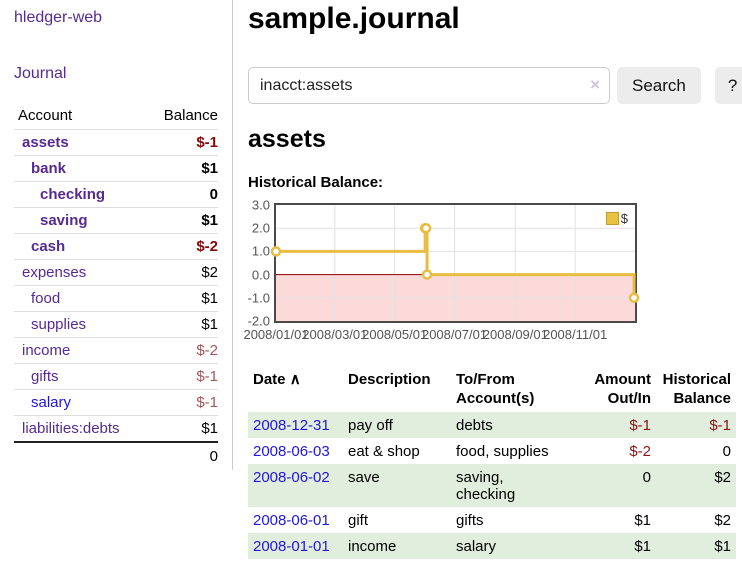 Image resolution: width=742 pixels, height=582 pixels. What do you see at coordinates (116, 298) in the screenshot?
I see `account-row: food $1` at bounding box center [116, 298].